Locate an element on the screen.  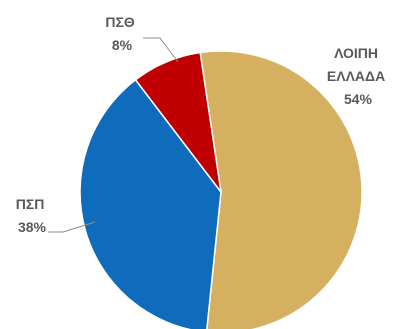
slice-label-loipi-percent: 54% is located at coordinates (358, 99).